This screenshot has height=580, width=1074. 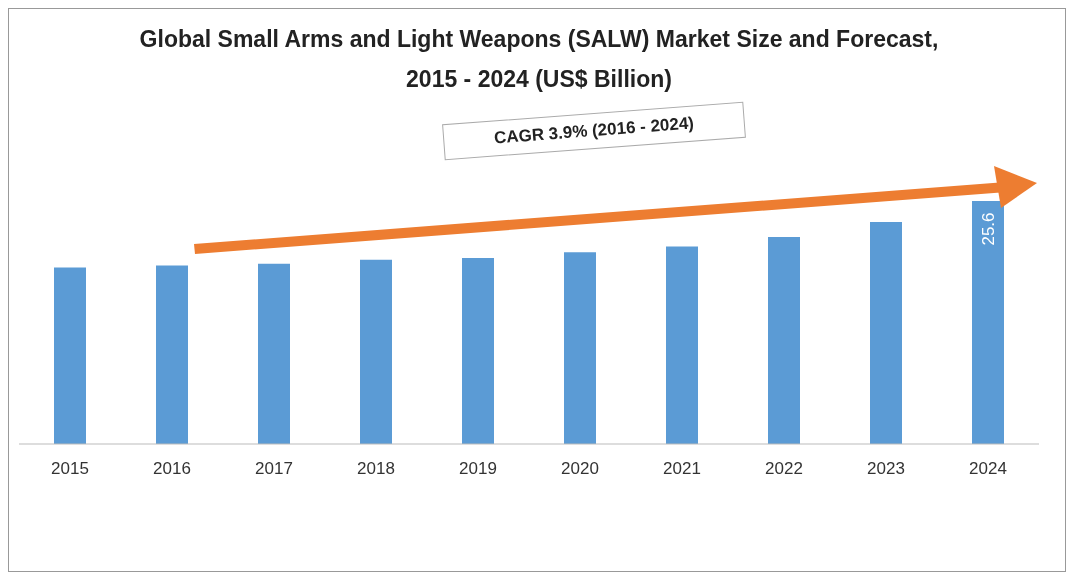 What do you see at coordinates (539, 59) in the screenshot?
I see `chart-title: Global Small Arms and Light Weapons (SALW) Market Size and Forecast, 2015 - 2024 (US$ Billion)` at bounding box center [539, 59].